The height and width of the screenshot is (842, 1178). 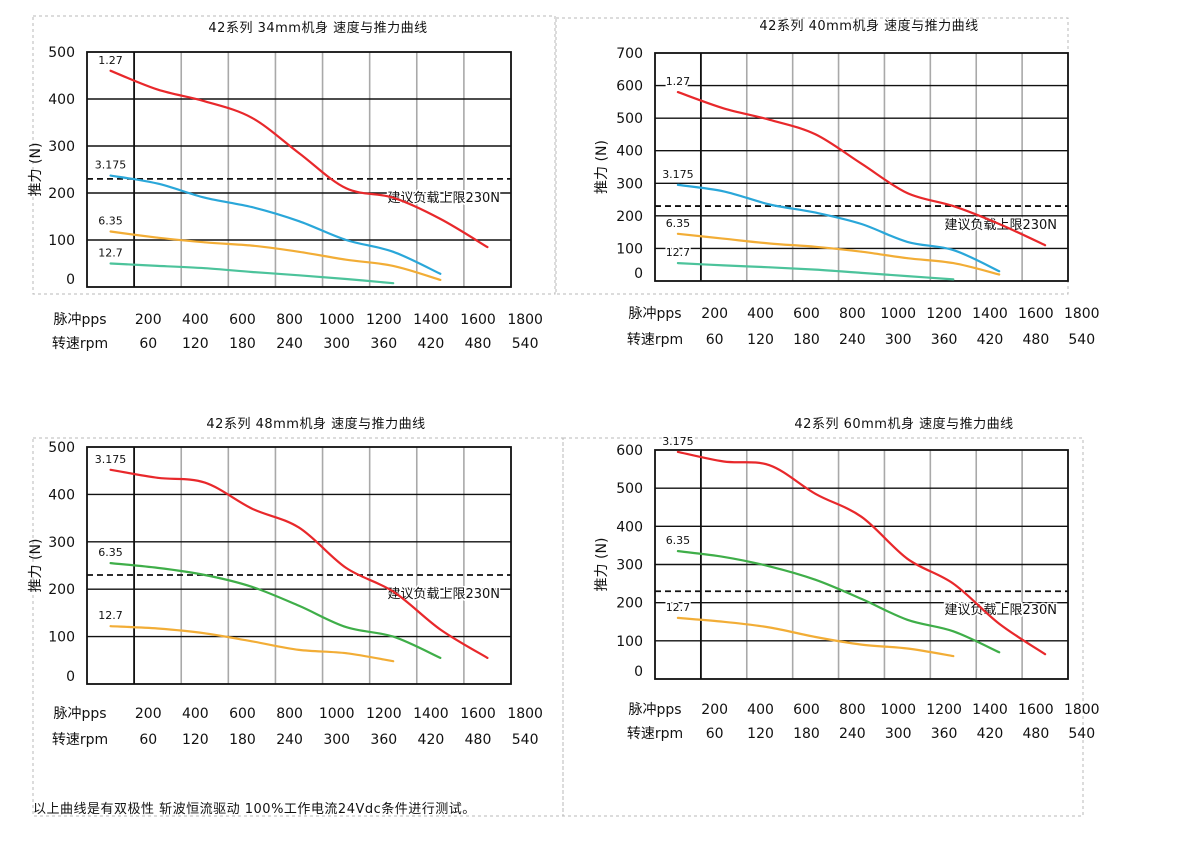 What do you see at coordinates (317, 28) in the screenshot?
I see `chart-title: 42系列 34mm机身 速度与推力曲线` at bounding box center [317, 28].